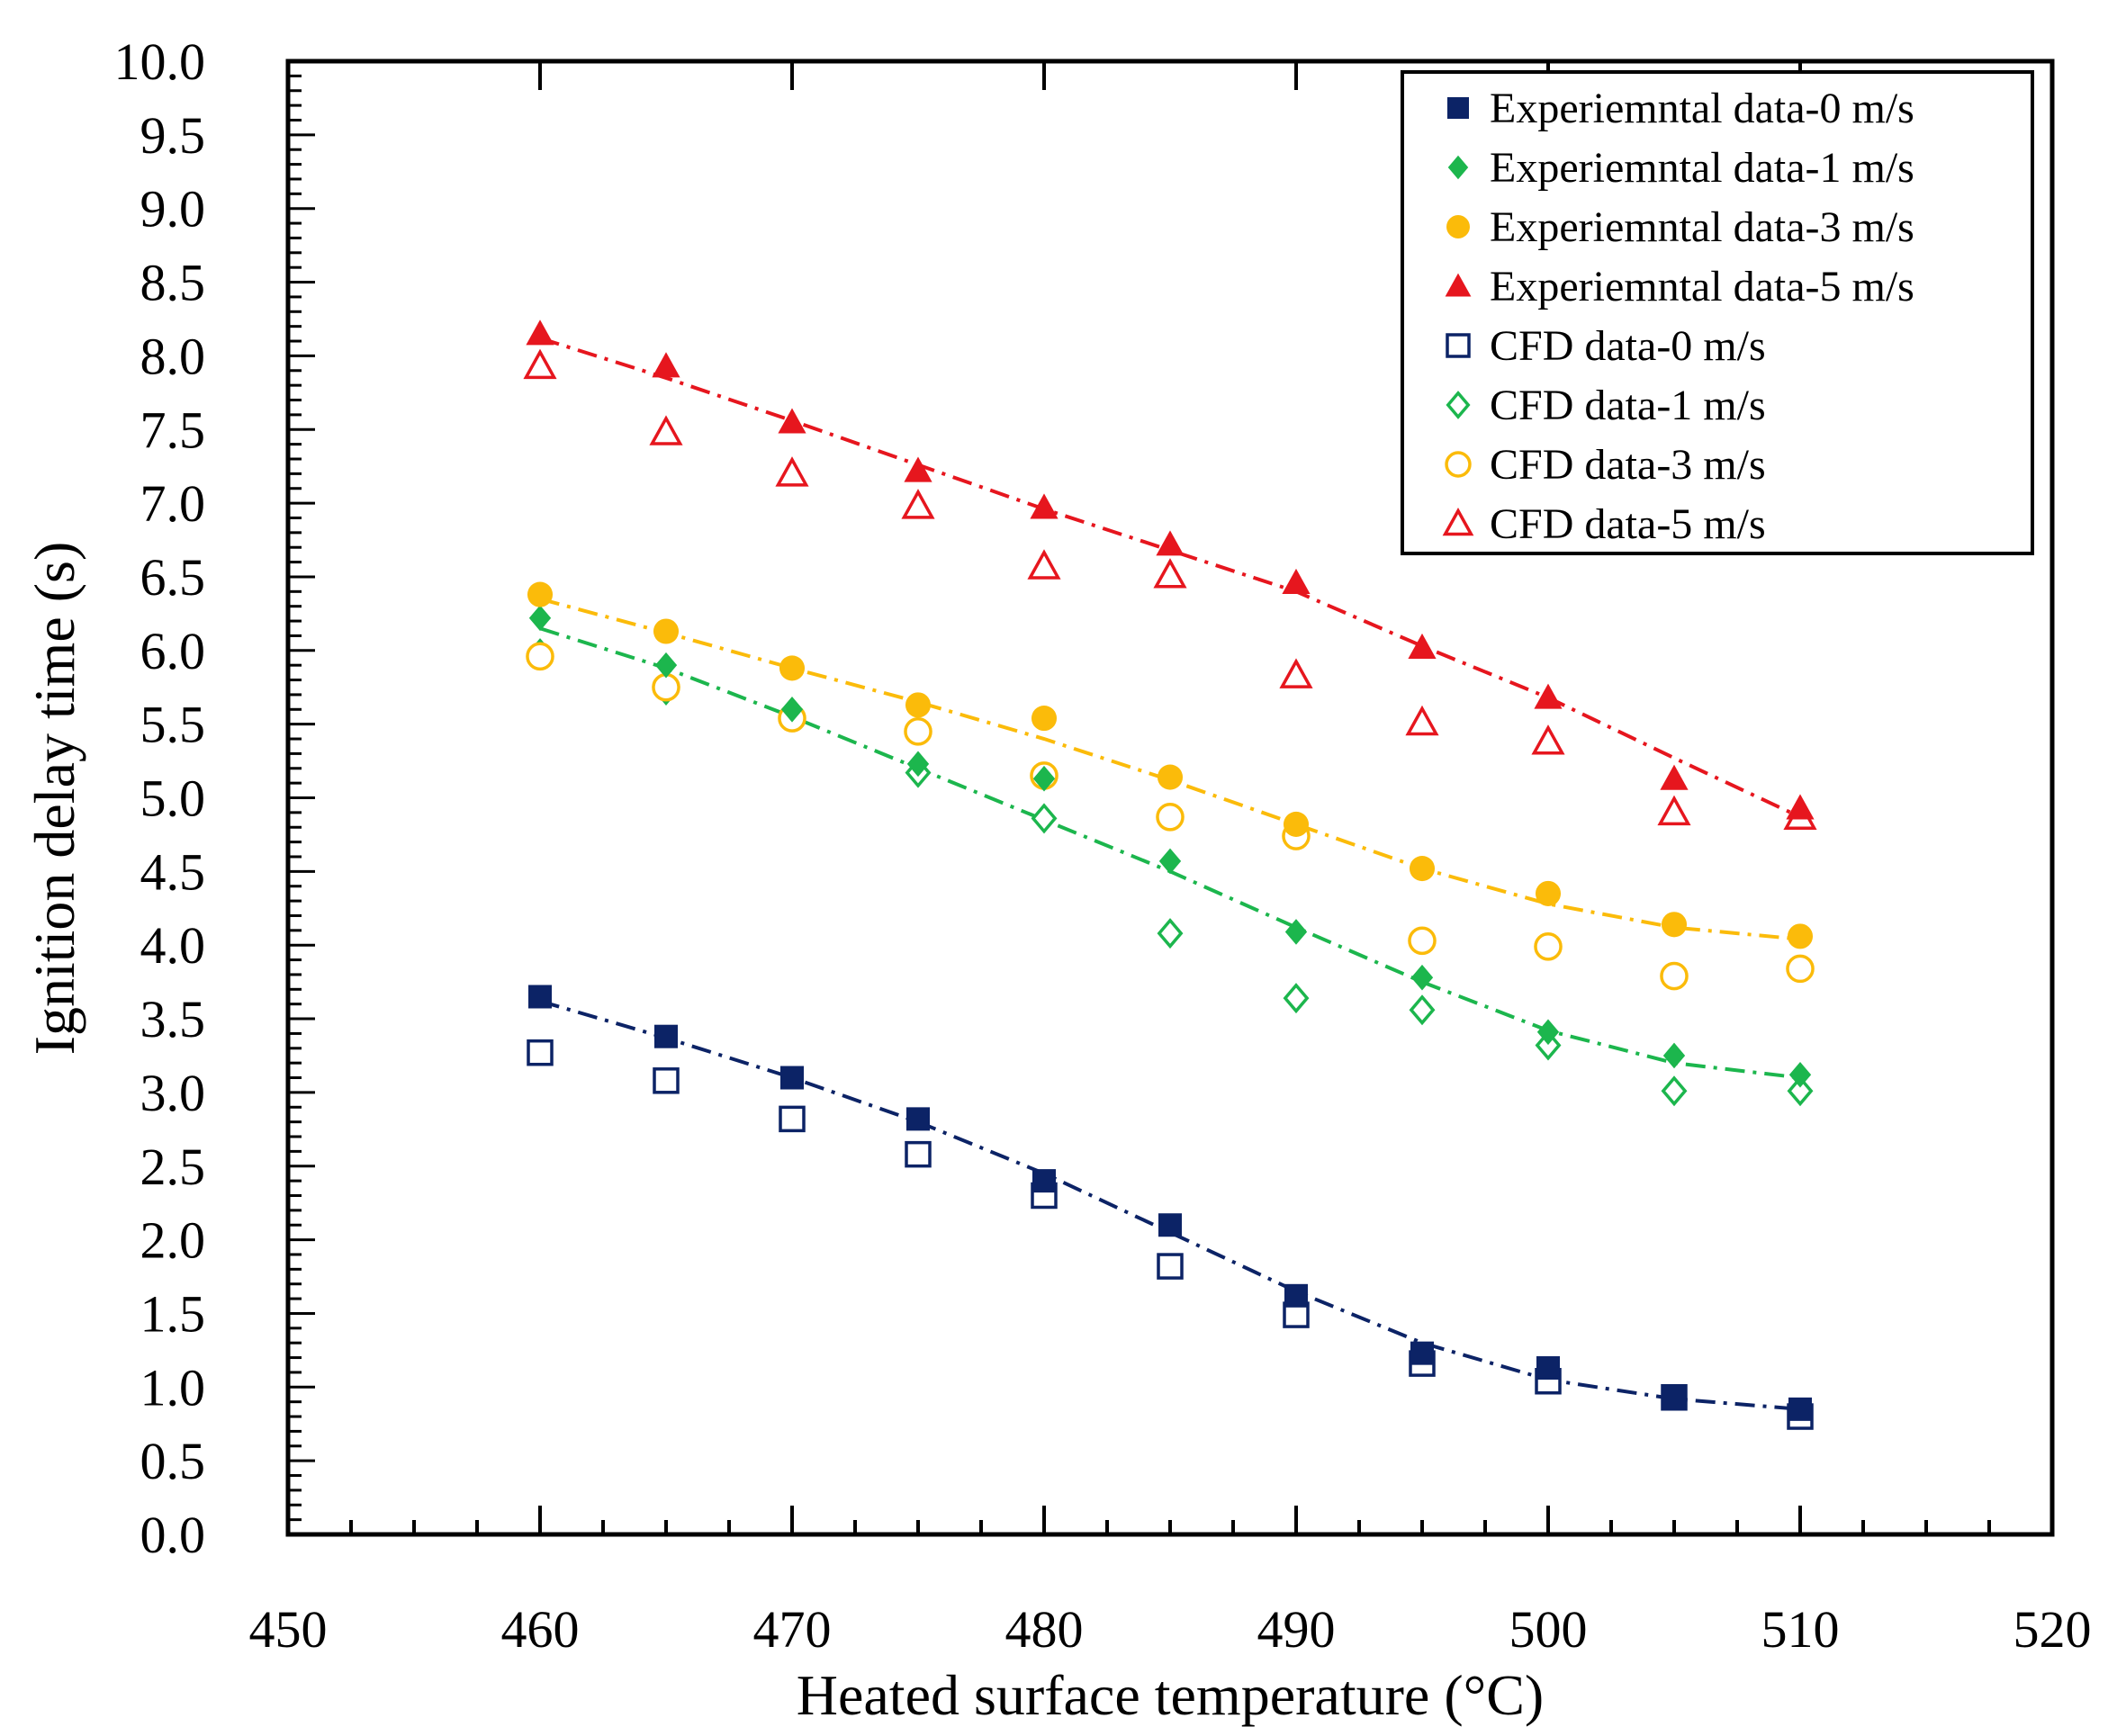  Describe the element at coordinates (173, 209) in the screenshot. I see `y-tick-label: 9.0` at that location.